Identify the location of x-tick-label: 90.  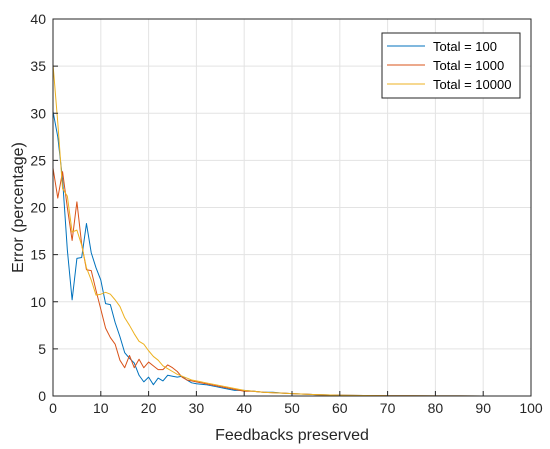
(483, 408).